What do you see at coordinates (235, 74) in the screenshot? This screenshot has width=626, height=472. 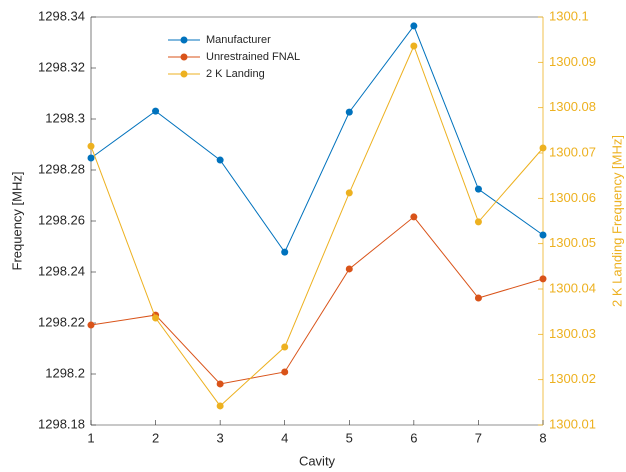 I see `legend-label: 2 K Landing` at bounding box center [235, 74].